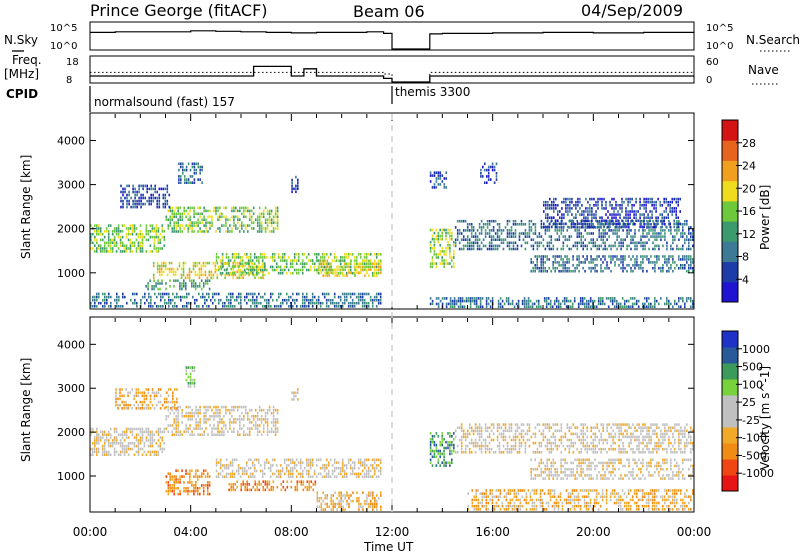 This screenshot has width=800, height=554. What do you see at coordinates (709, 80) in the screenshot?
I see `freq-right-tick-bottom: 0` at bounding box center [709, 80].